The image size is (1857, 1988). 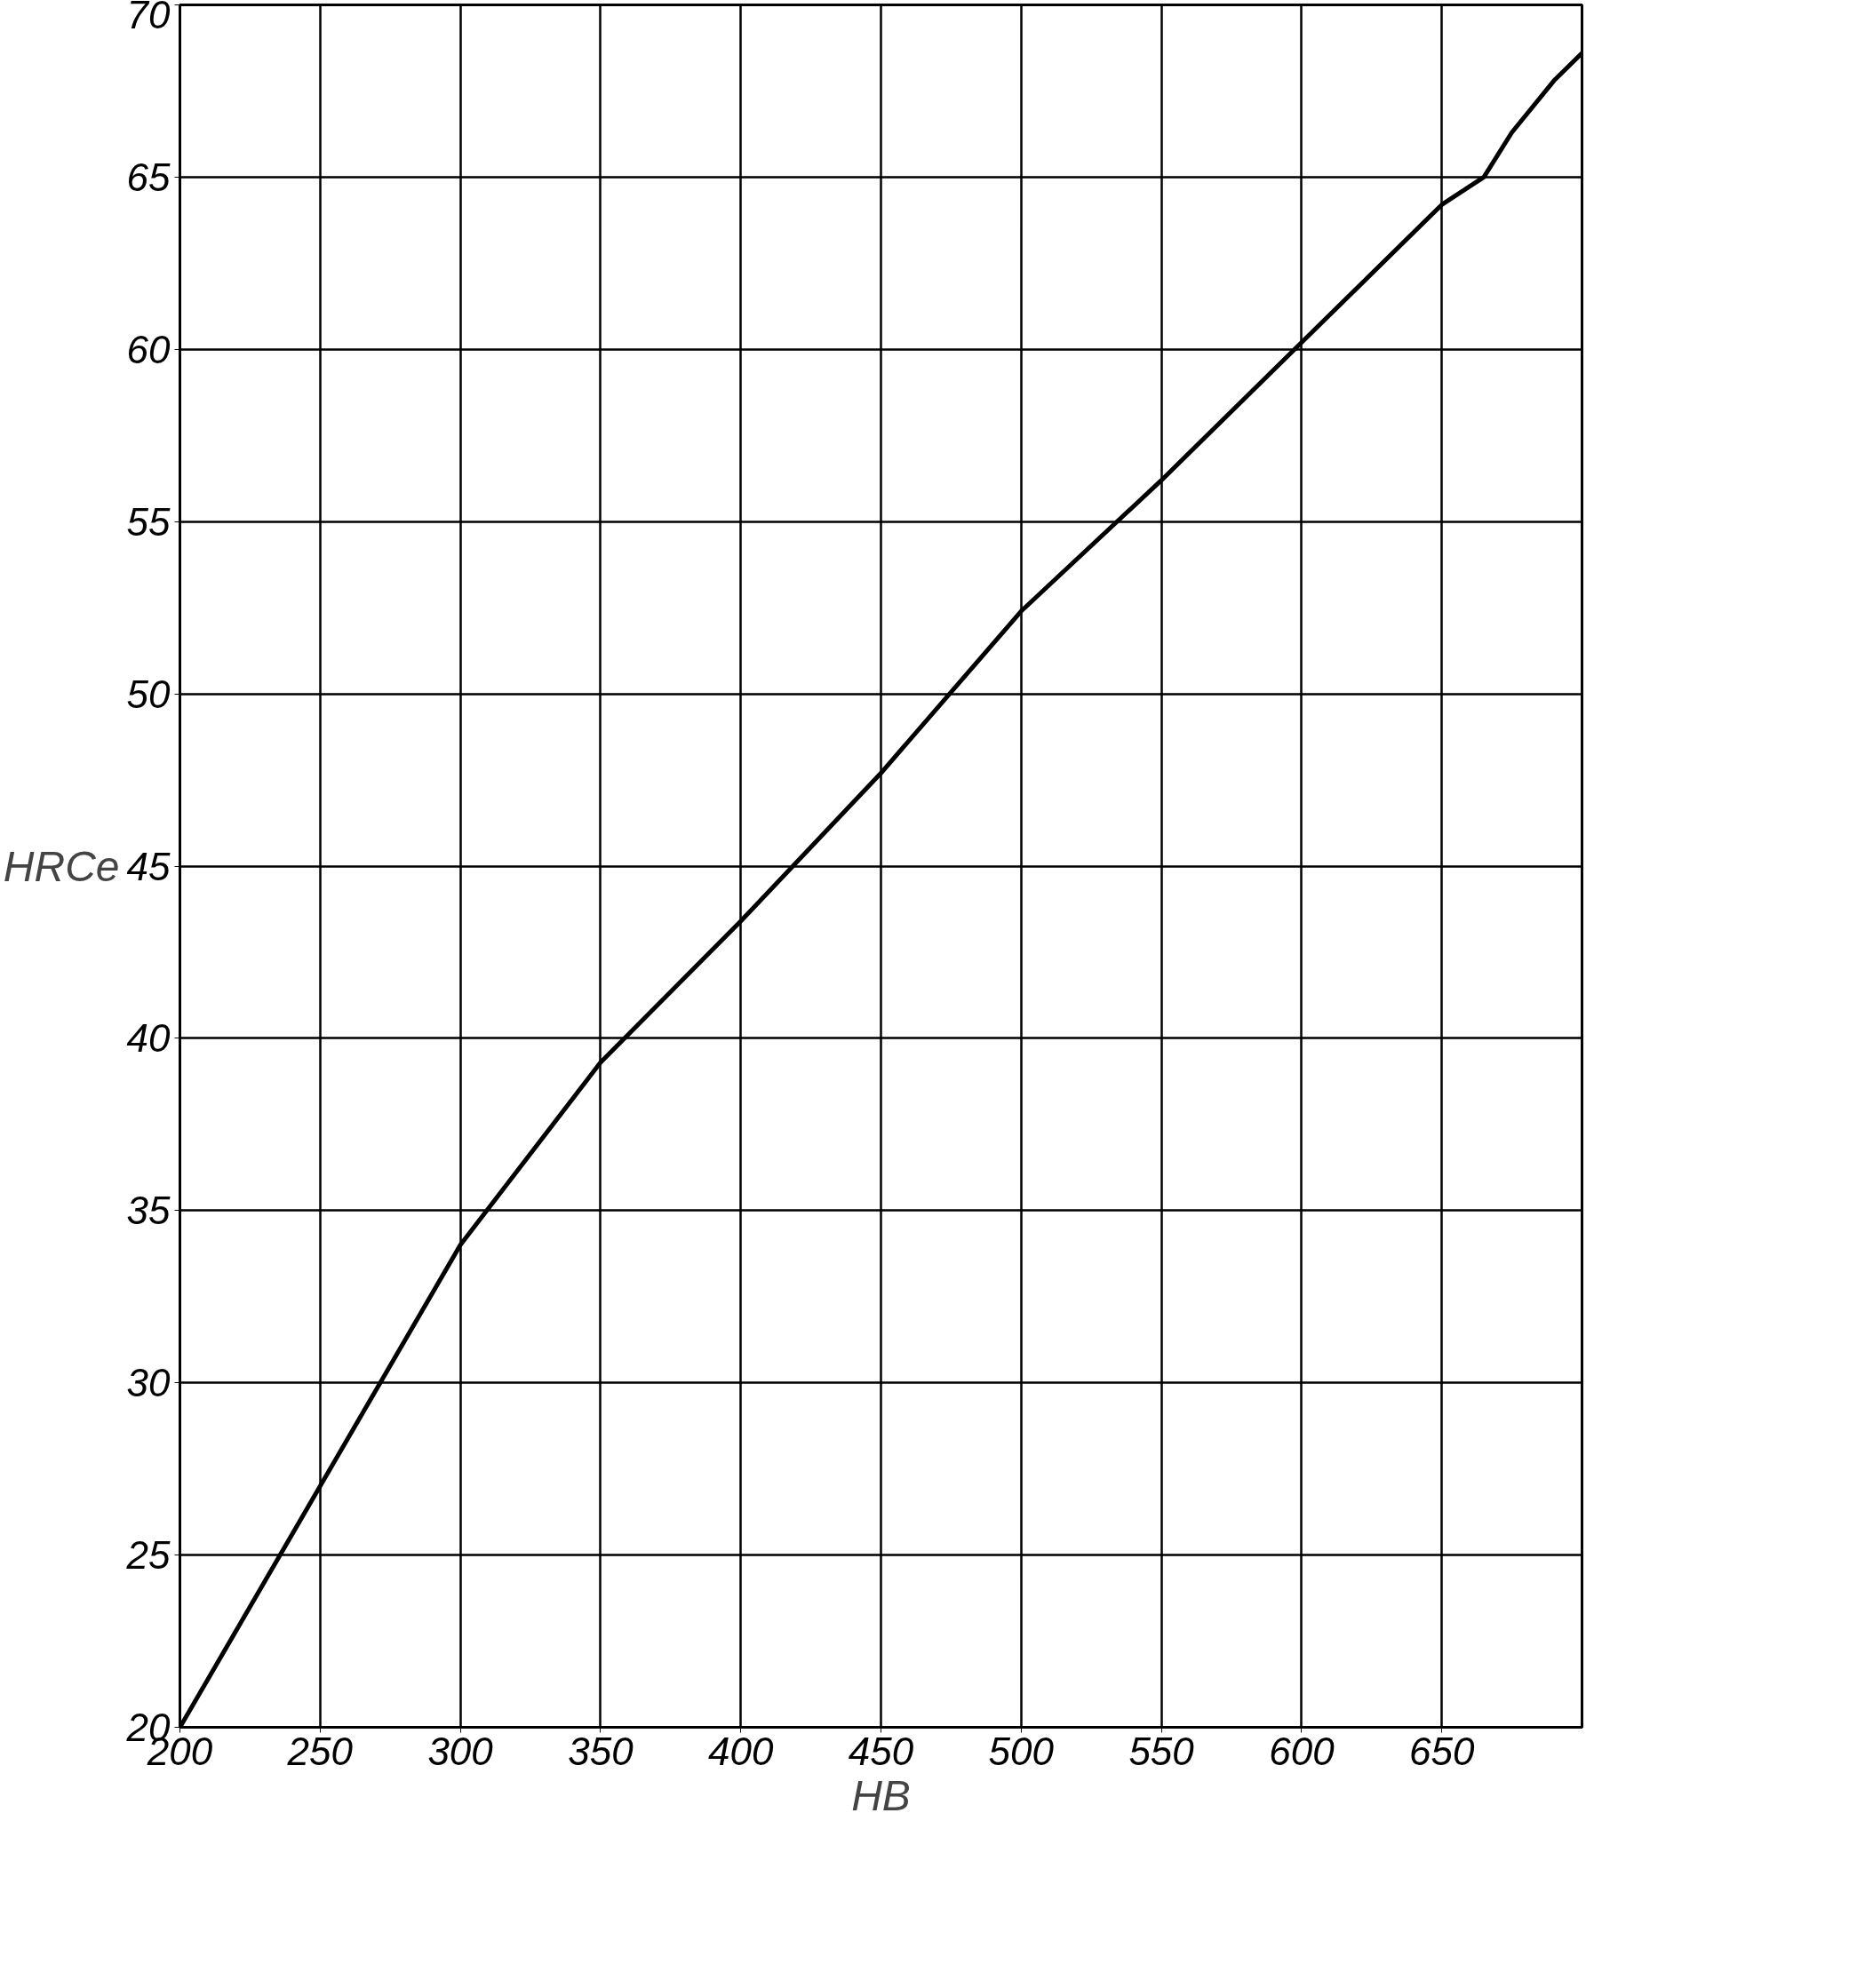 I want to click on x-tick-label: 350, so click(x=601, y=1751).